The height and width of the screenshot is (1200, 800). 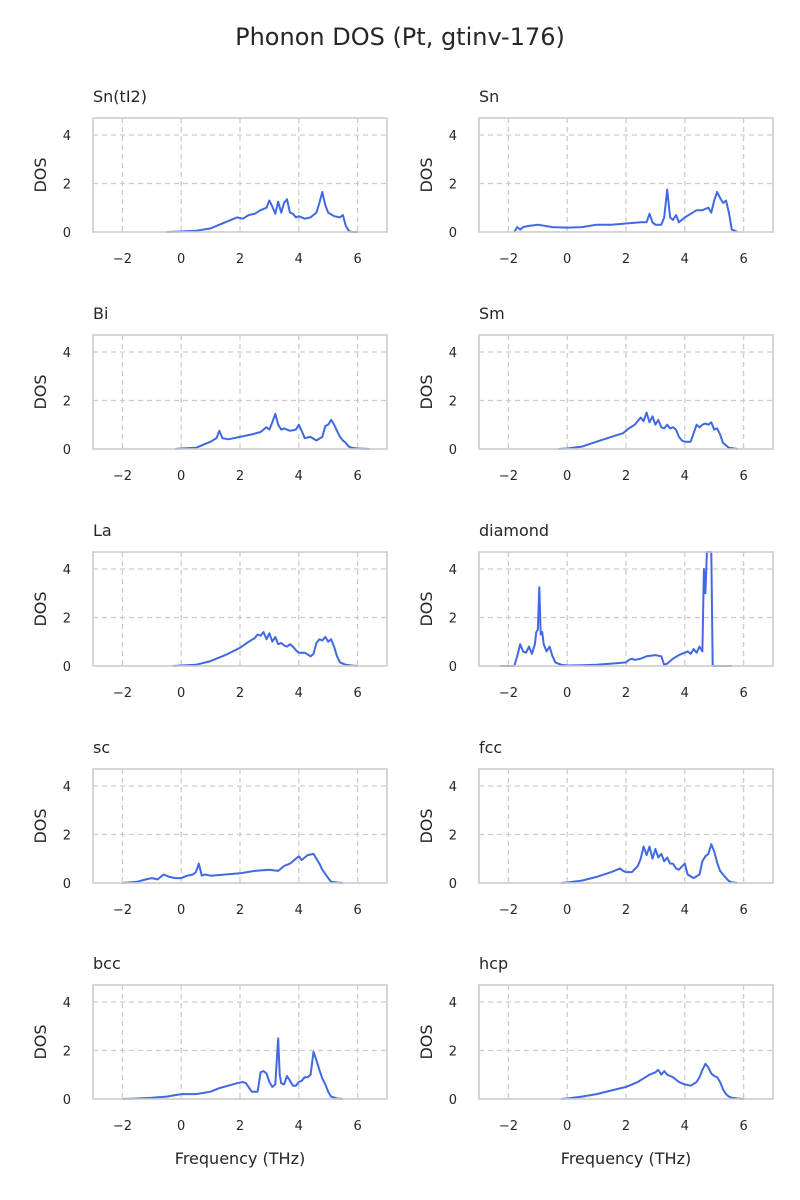 What do you see at coordinates (120, 96) in the screenshot?
I see `panel-title: Sn(tI2)` at bounding box center [120, 96].